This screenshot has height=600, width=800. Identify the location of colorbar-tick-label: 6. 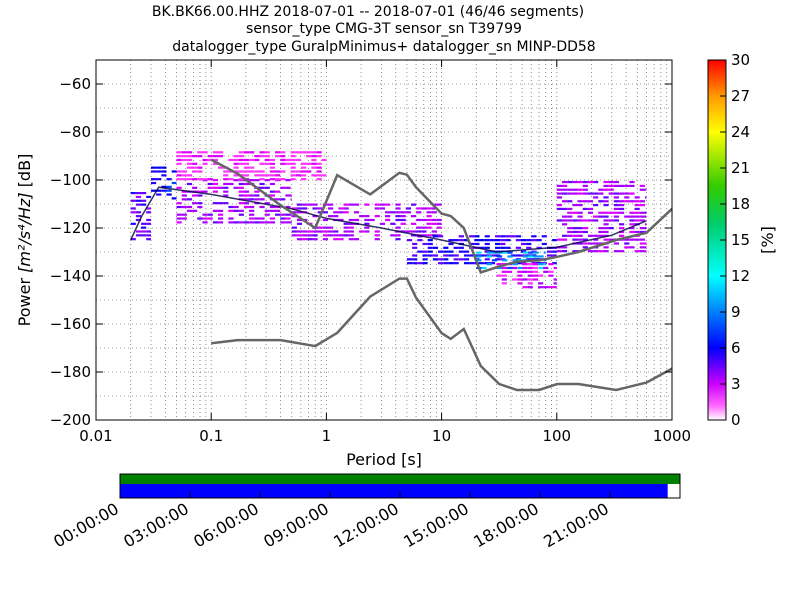
(736, 348).